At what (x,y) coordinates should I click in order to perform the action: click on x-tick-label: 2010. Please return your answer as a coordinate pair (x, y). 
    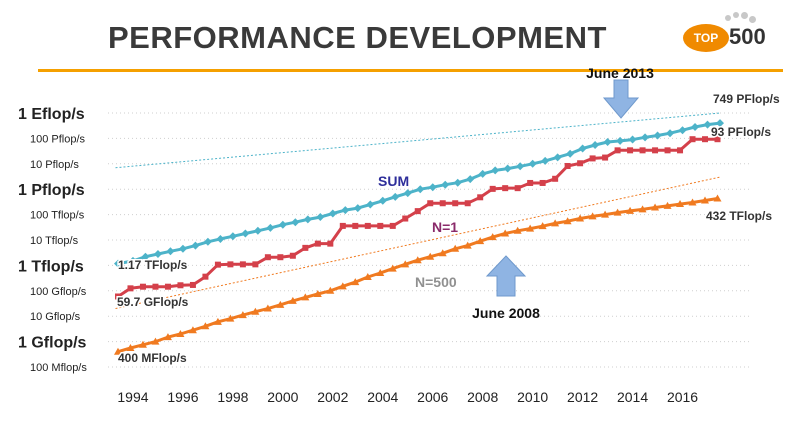
    Looking at the image, I should click on (532, 397).